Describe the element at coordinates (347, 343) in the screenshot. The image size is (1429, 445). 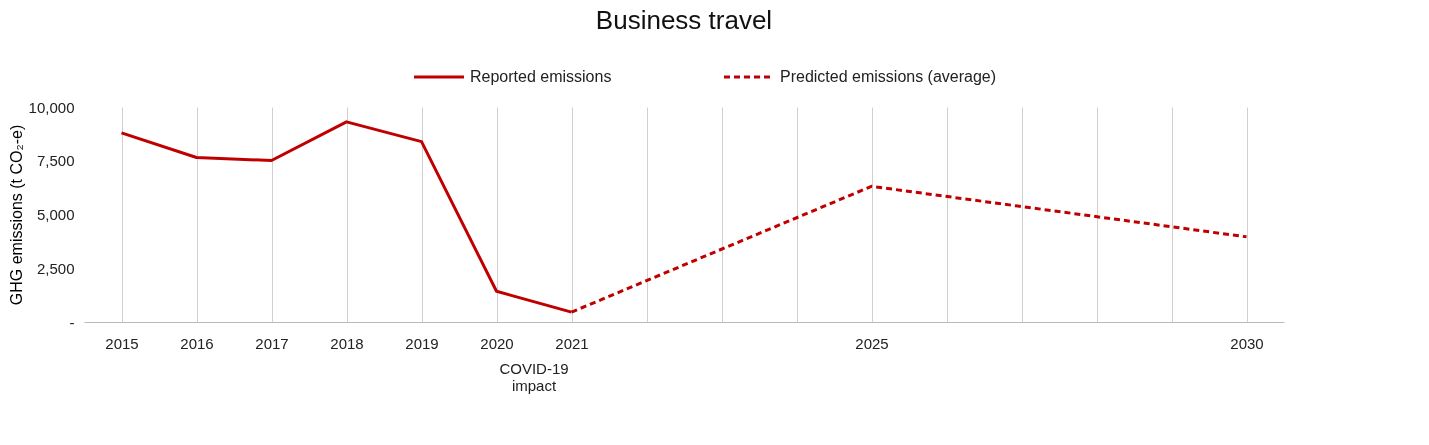
I see `x-tick-label: 2018` at that location.